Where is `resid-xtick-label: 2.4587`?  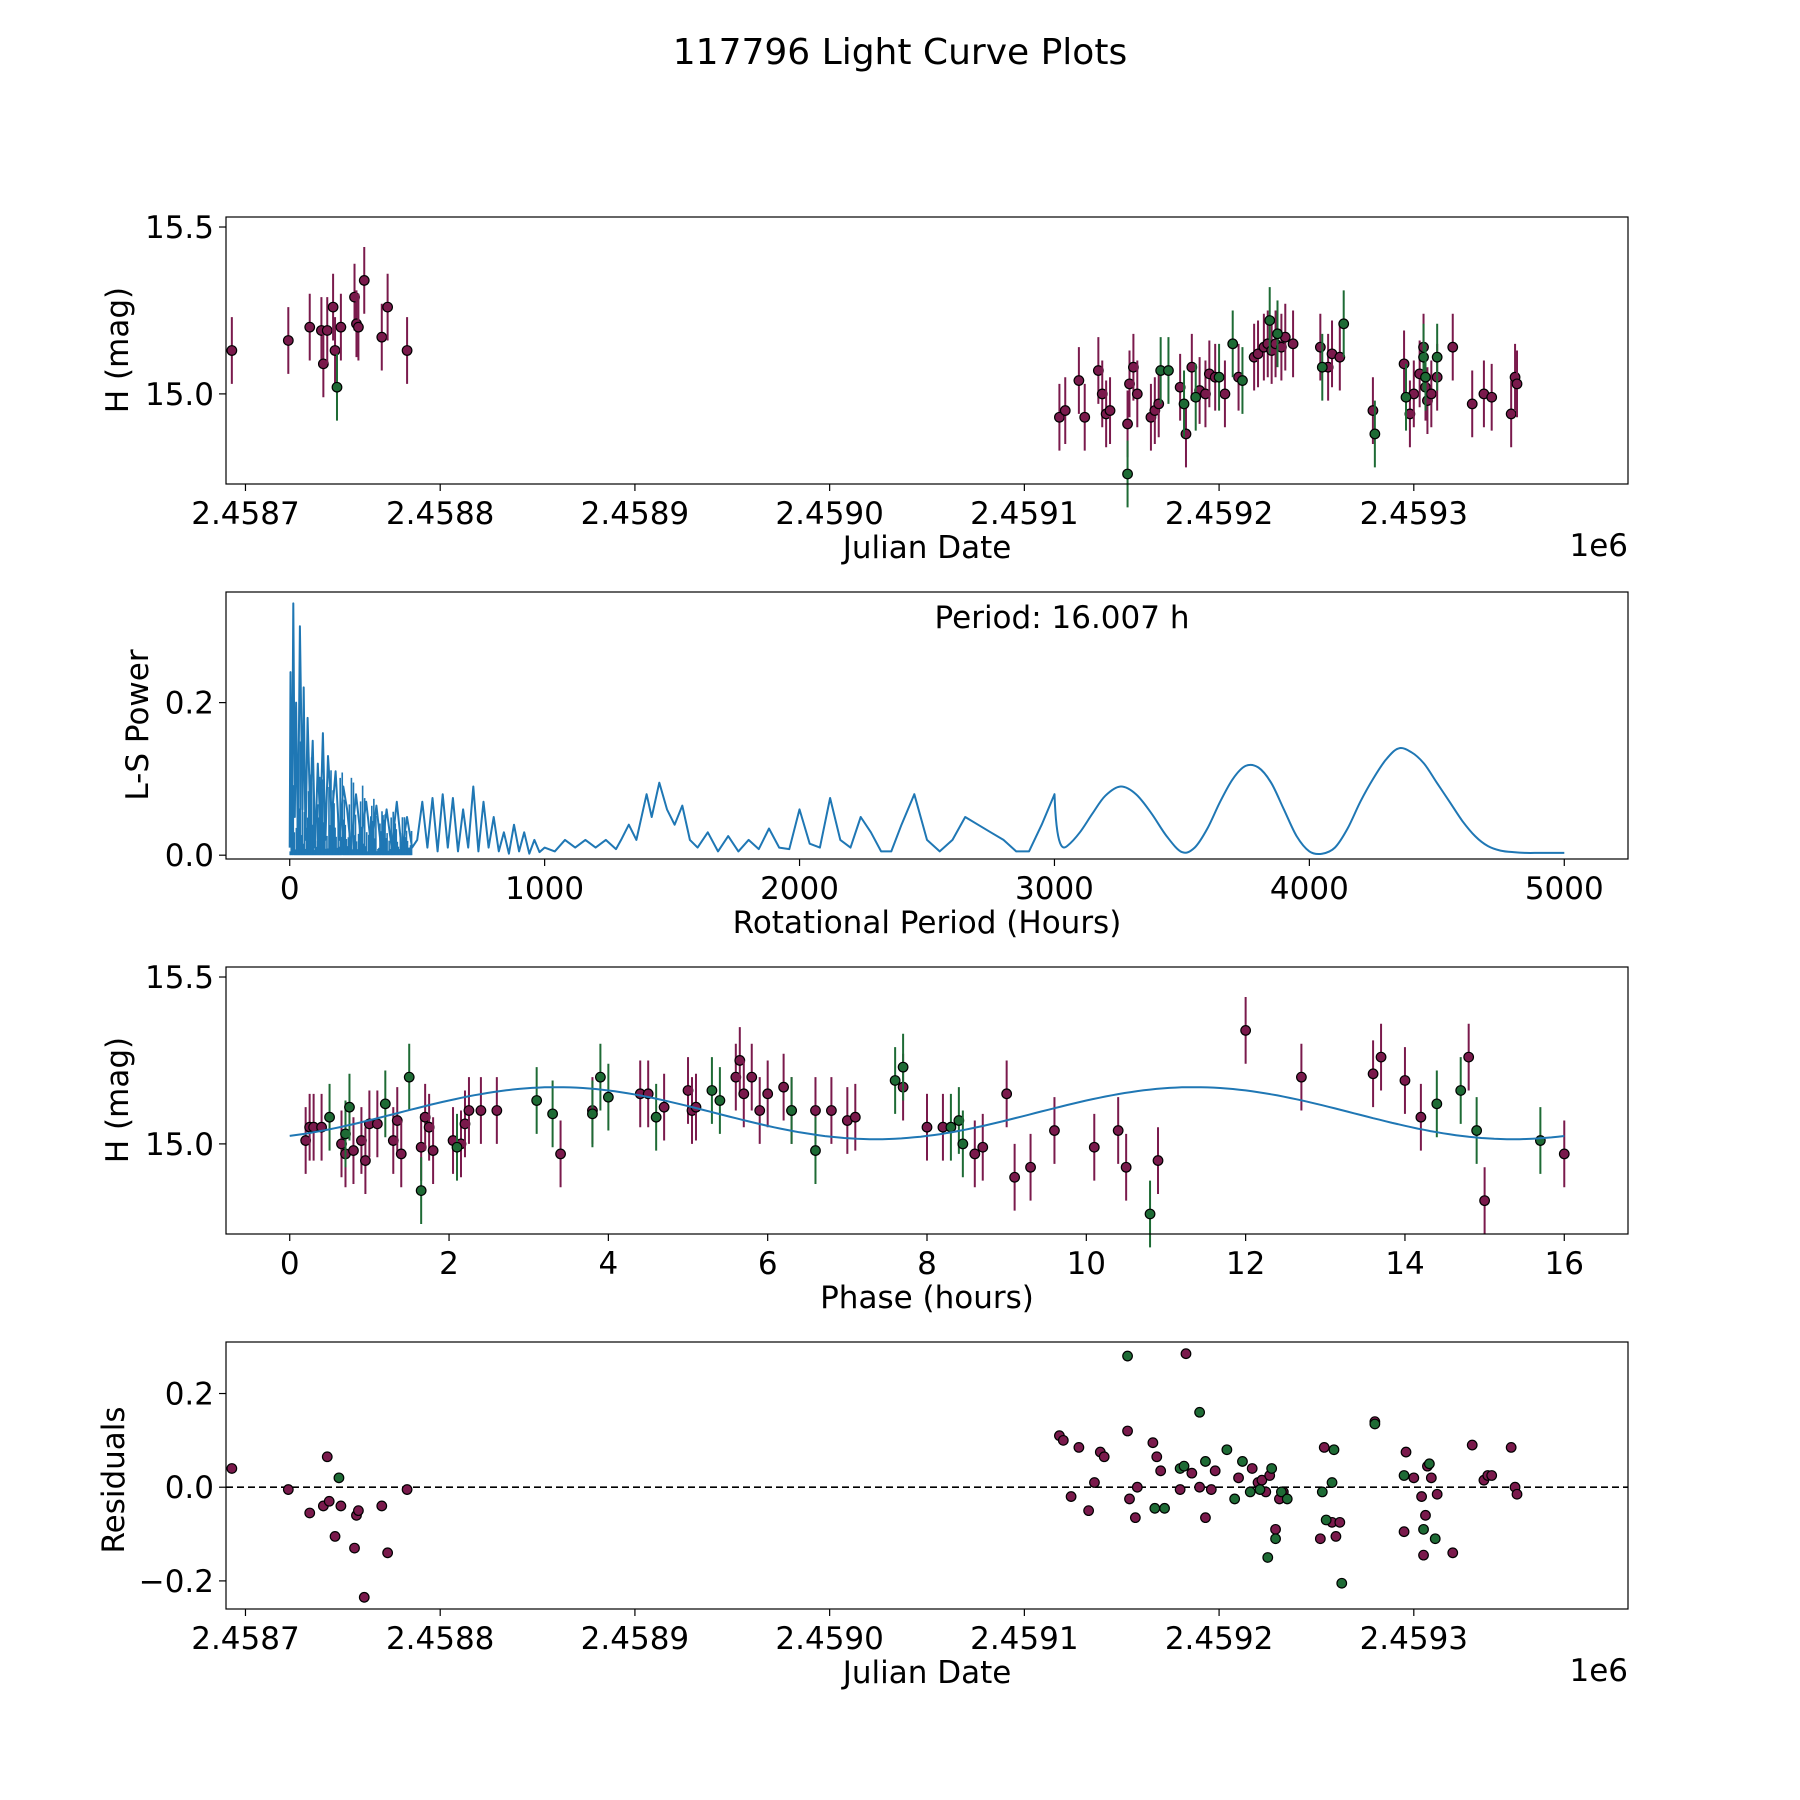 resid-xtick-label: 2.4587 is located at coordinates (245, 1639).